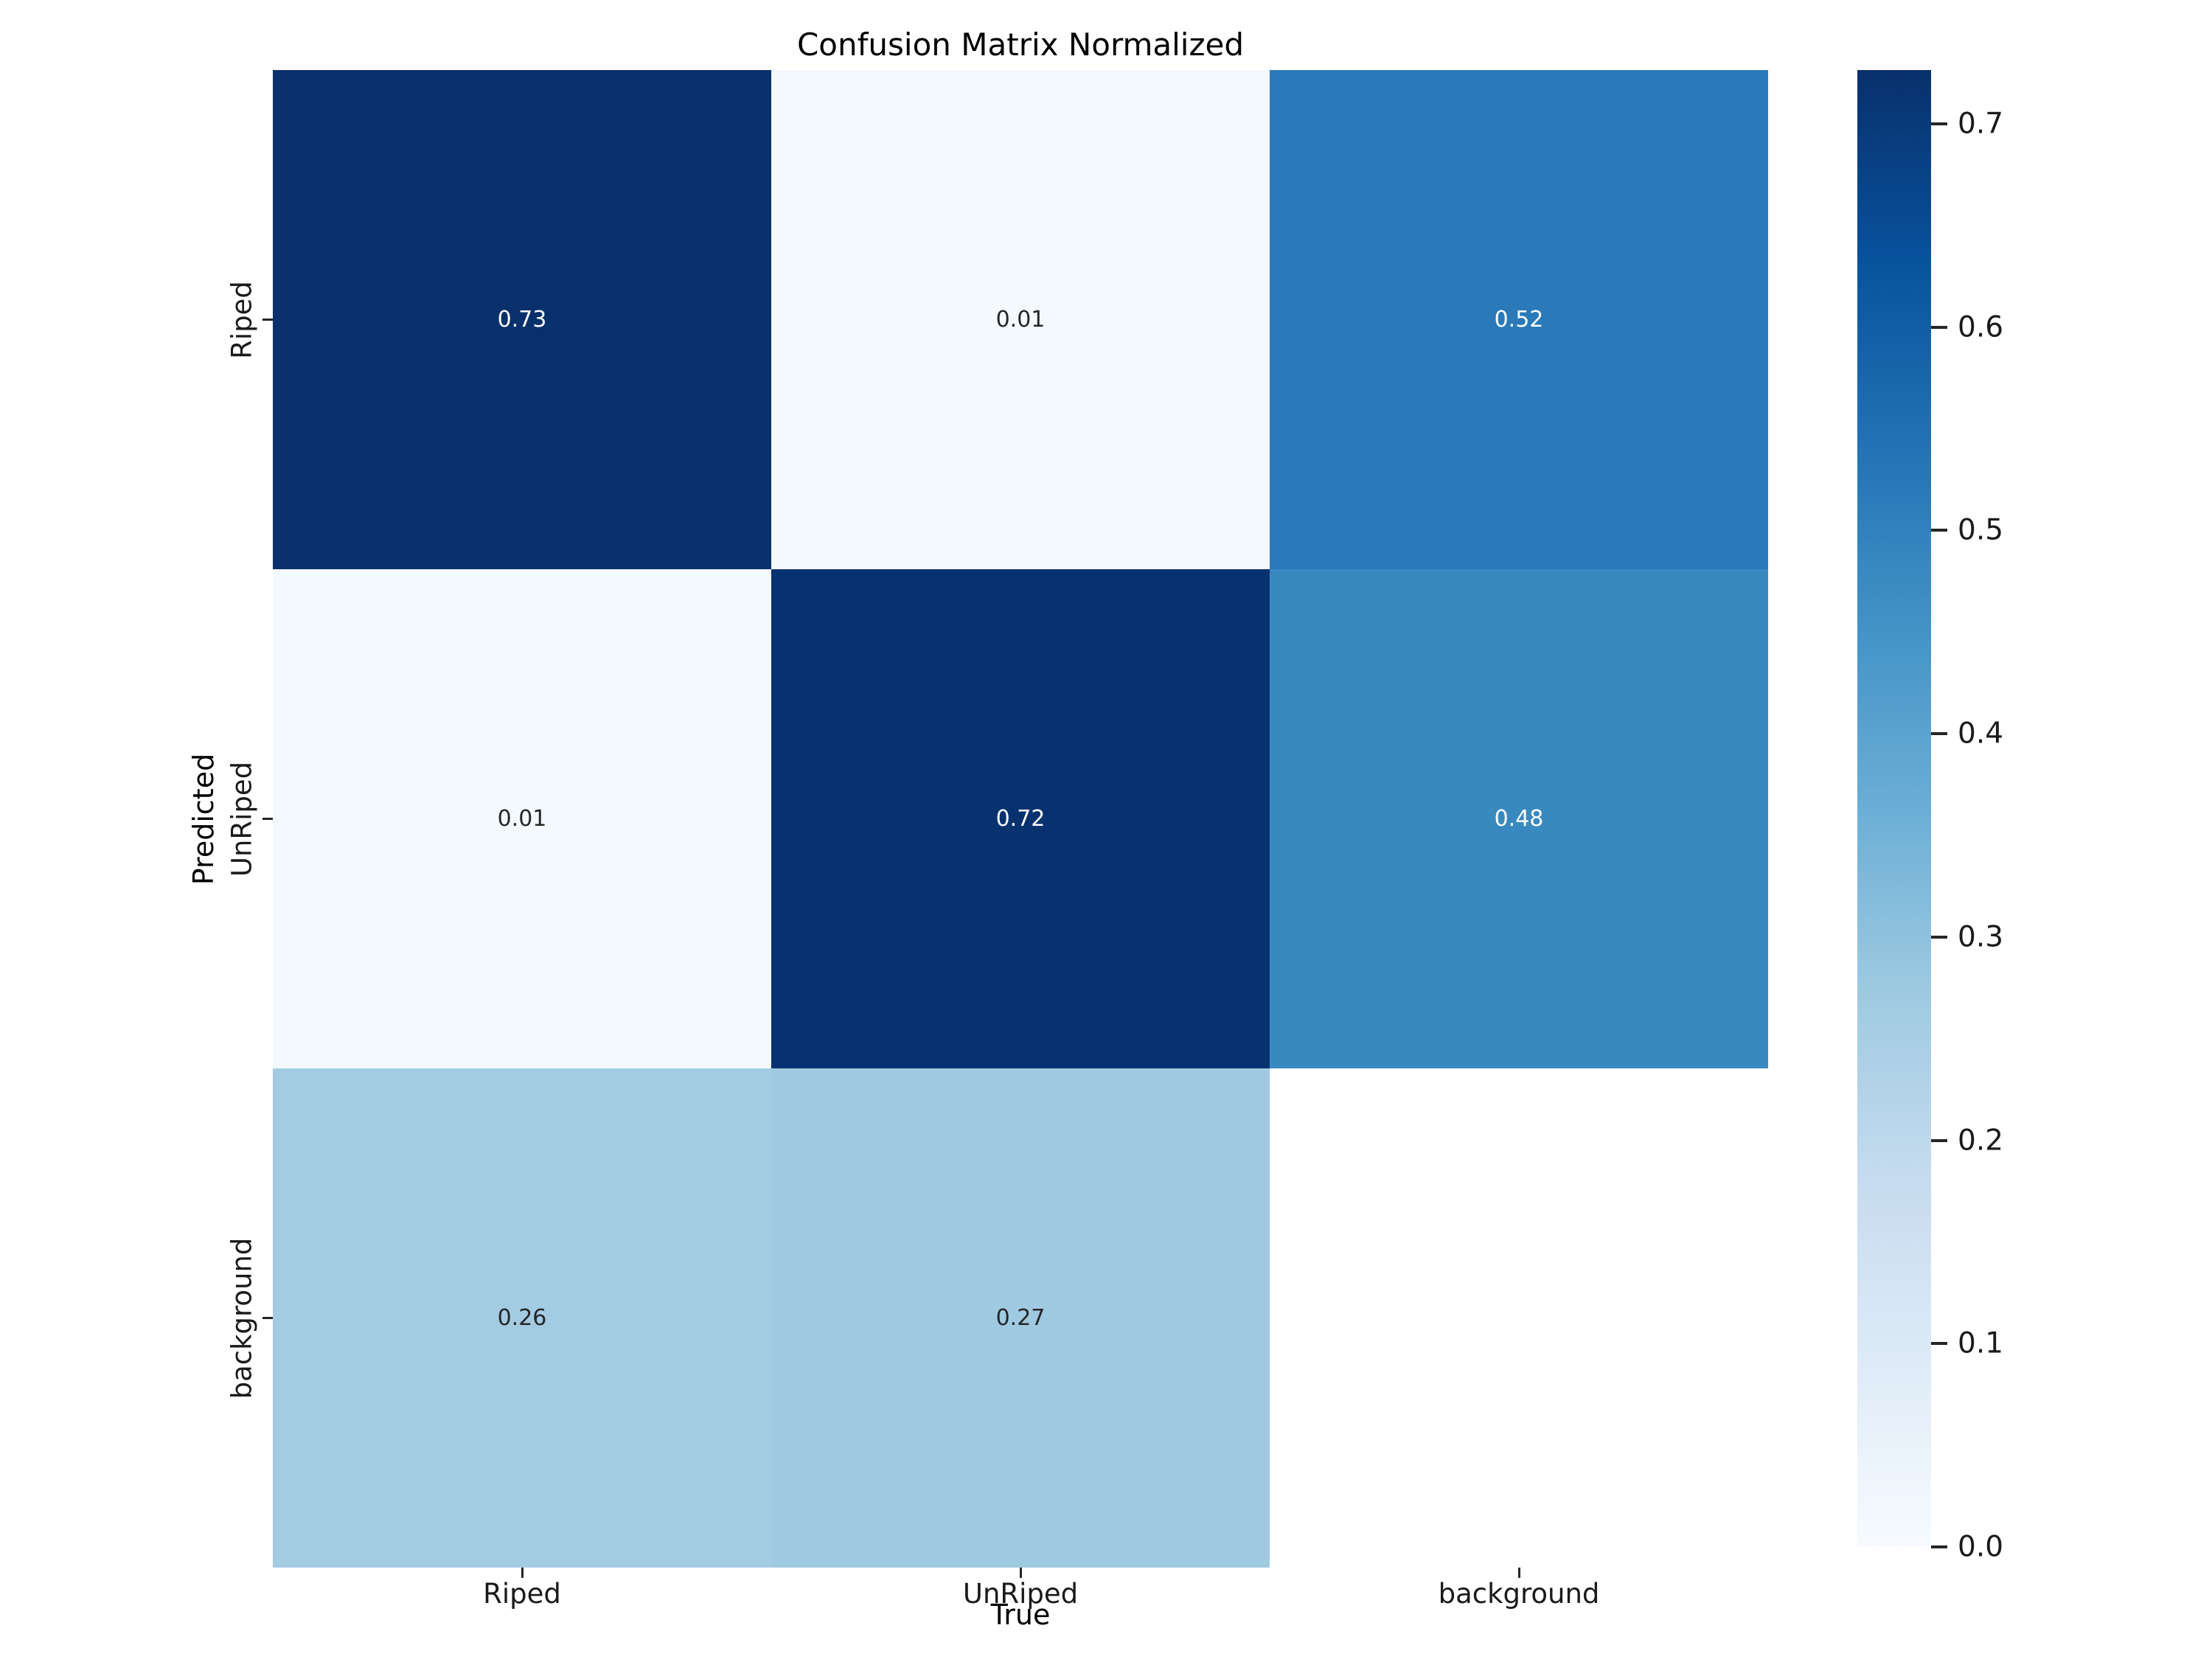 Image resolution: width=2212 pixels, height=1659 pixels. Describe the element at coordinates (1981, 530) in the screenshot. I see `colorbar-tick-label: 0.5` at that location.